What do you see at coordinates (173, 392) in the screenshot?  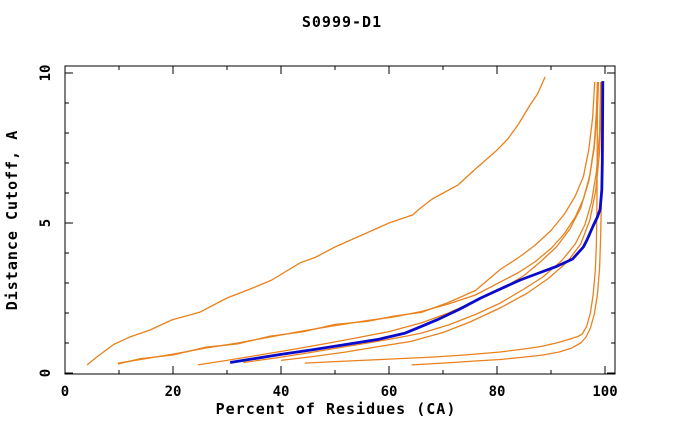 I see `x-tick-label: 20` at bounding box center [173, 392].